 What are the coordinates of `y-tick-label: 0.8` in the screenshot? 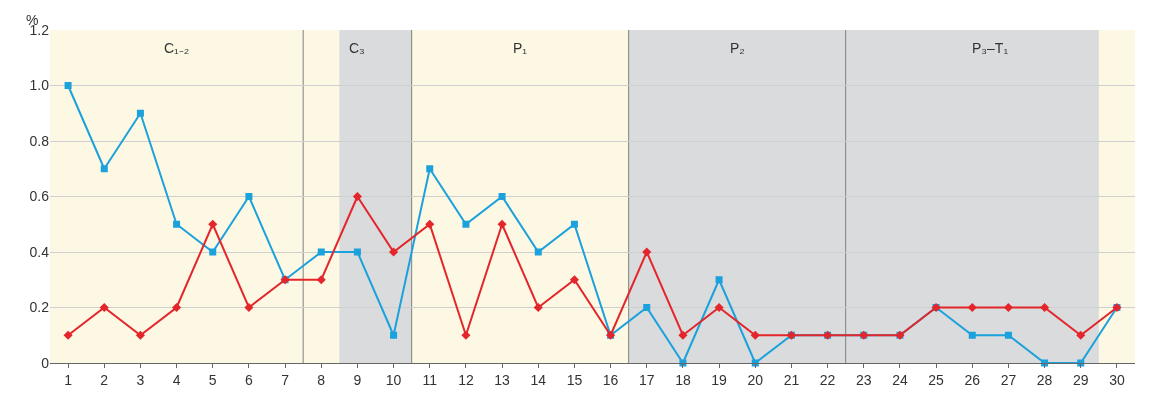 It's located at (39, 140).